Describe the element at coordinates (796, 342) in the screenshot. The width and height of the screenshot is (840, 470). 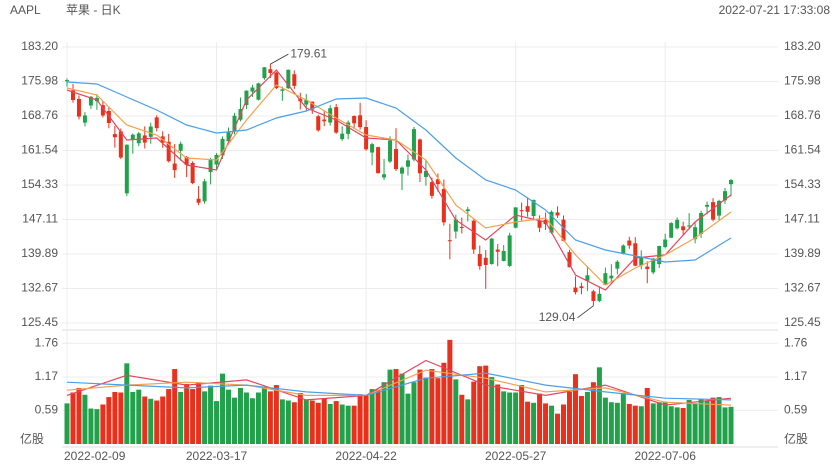
I see `volume-tick-label-right: 1.76` at that location.